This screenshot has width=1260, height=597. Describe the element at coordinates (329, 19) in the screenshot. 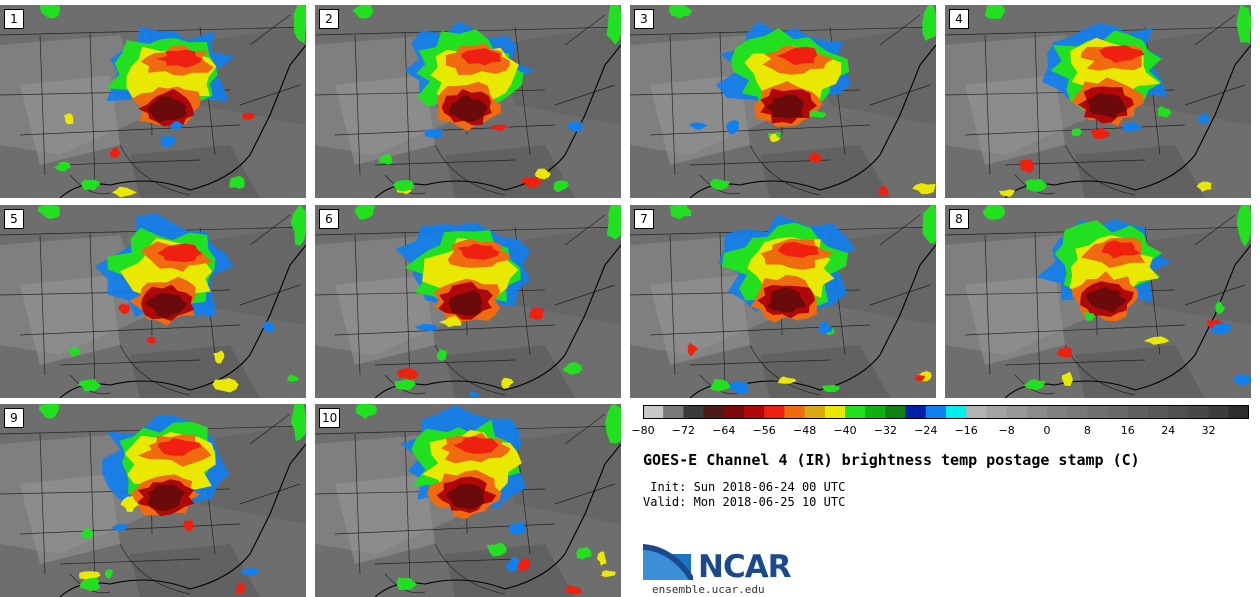

I see `panel-number: 2` at that location.